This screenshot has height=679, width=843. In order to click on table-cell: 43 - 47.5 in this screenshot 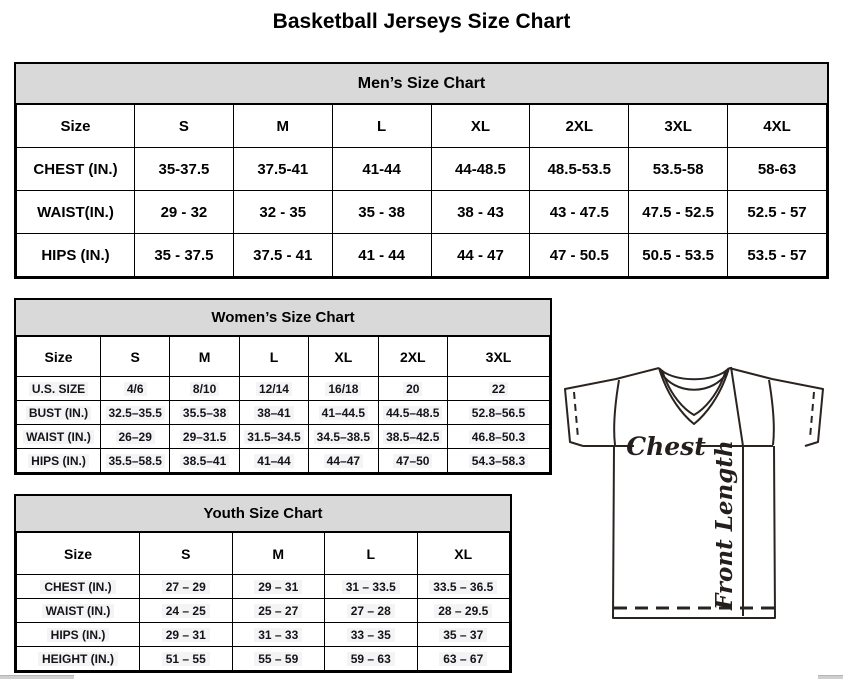, I will do `click(579, 212)`.